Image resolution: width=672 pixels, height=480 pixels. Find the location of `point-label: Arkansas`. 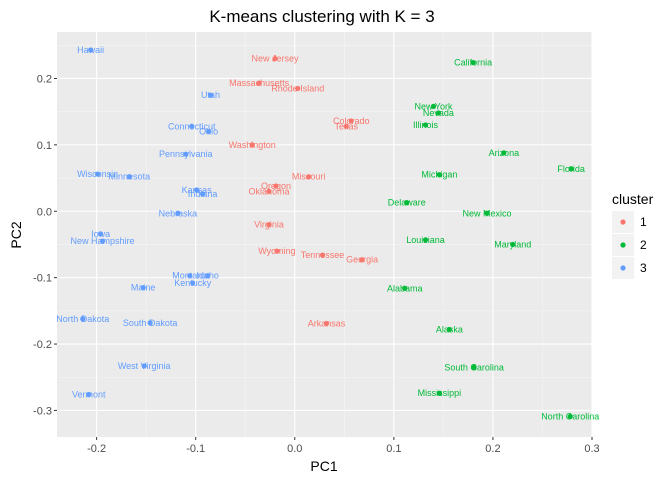

point-label: Arkansas is located at coordinates (327, 323).